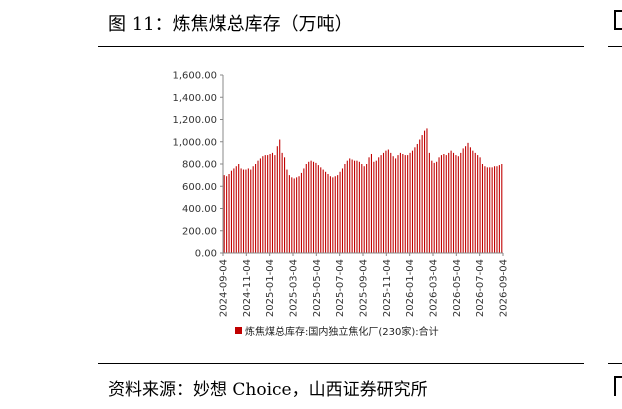  What do you see at coordinates (618, 20) in the screenshot?
I see `adjacent-figure-edge` at bounding box center [618, 20].